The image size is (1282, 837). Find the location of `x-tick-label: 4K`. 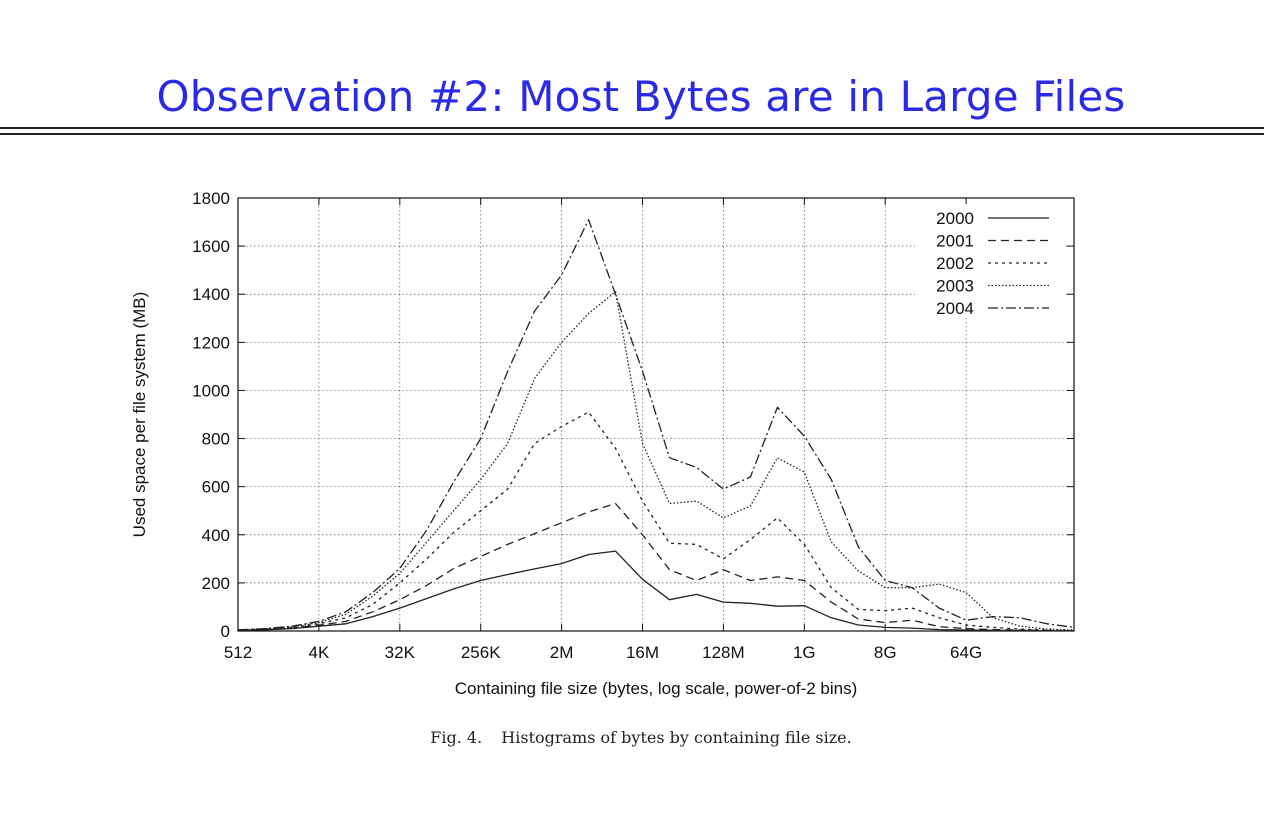

x-tick-label: 4K is located at coordinates (319, 652).